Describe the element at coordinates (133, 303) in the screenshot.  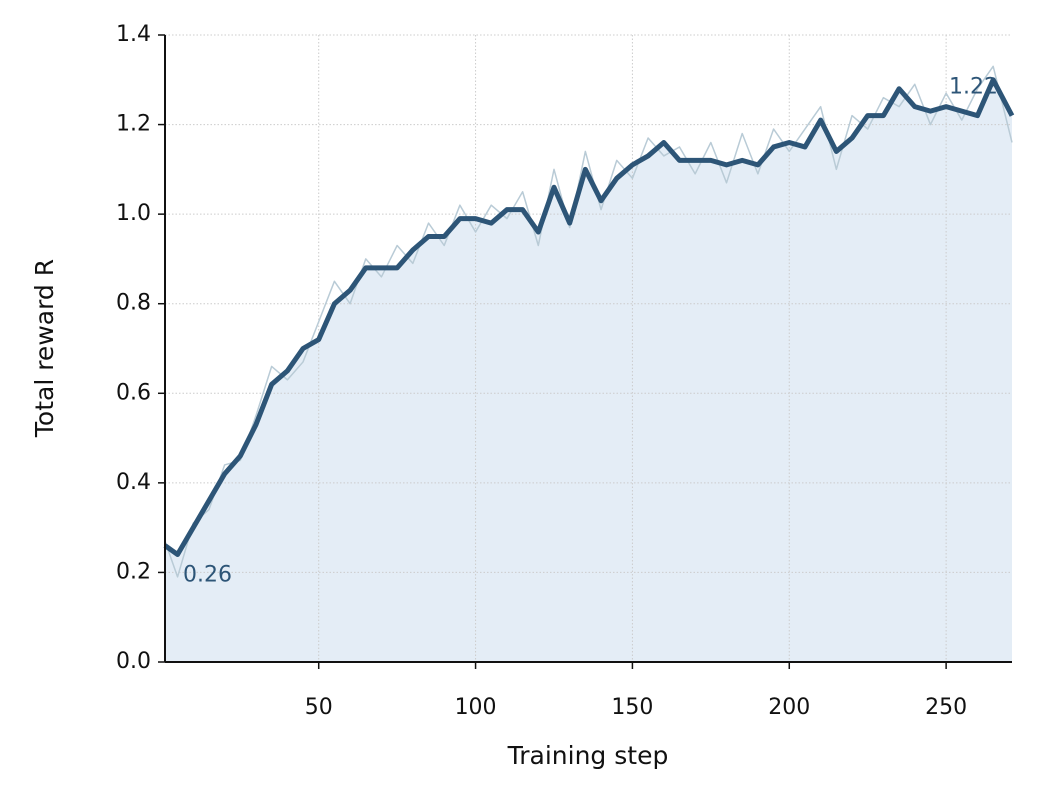
I see `y-tick-label: 0.8` at that location.